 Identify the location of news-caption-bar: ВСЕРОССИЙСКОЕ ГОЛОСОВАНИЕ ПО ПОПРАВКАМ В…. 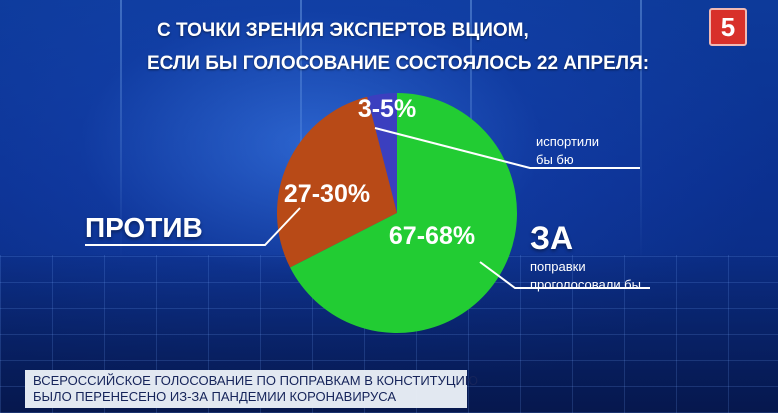
(251, 389).